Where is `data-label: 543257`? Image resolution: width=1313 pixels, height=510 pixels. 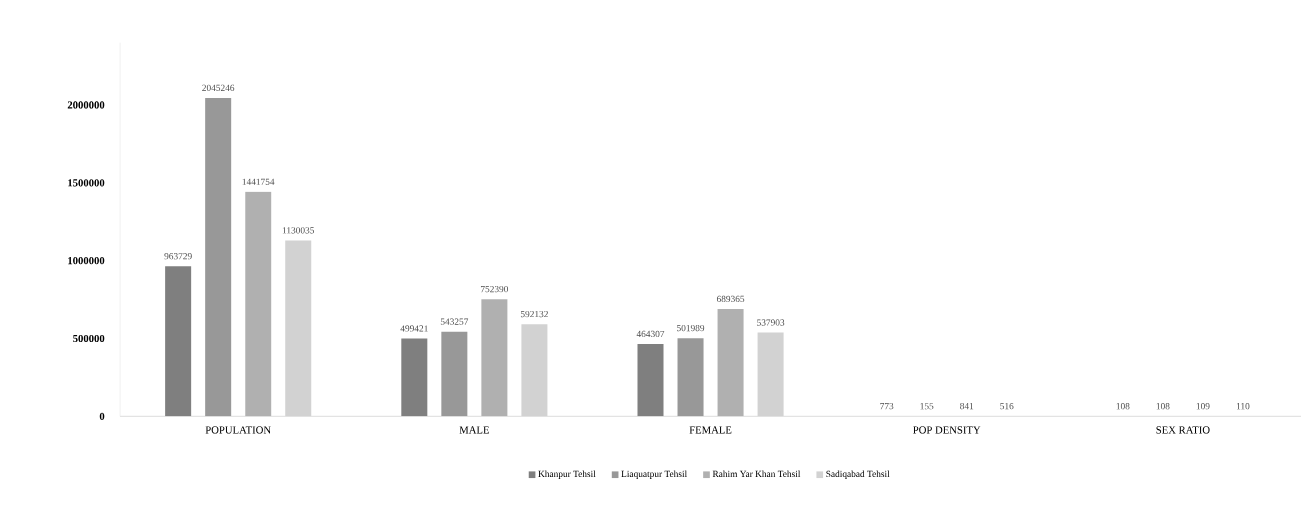 data-label: 543257 is located at coordinates (454, 321).